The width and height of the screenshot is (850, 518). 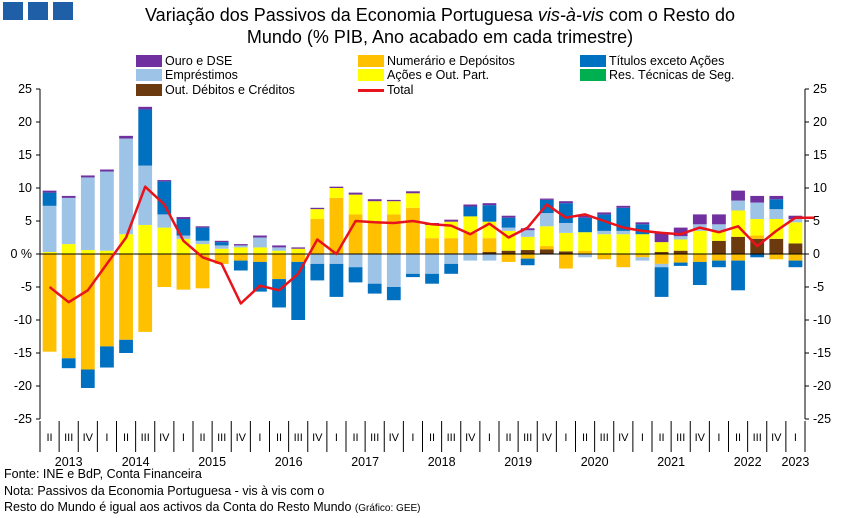 What do you see at coordinates (23, 353) in the screenshot?
I see `y-tick-label-left: -15` at bounding box center [23, 353].